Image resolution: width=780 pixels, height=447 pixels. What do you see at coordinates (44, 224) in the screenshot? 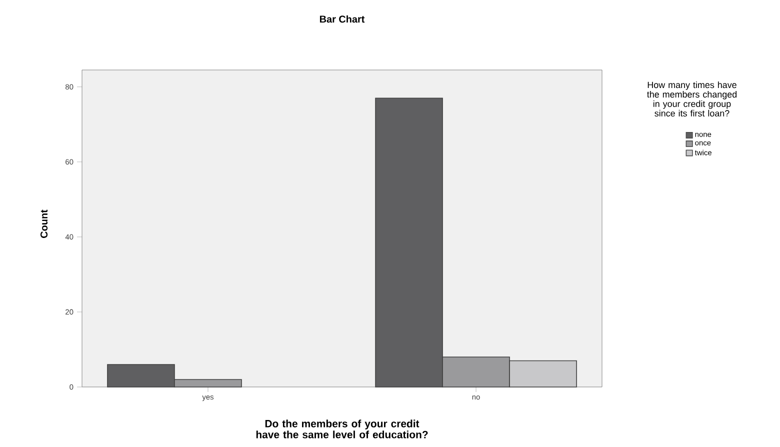
I see `y-axis-title: Count` at bounding box center [44, 224].